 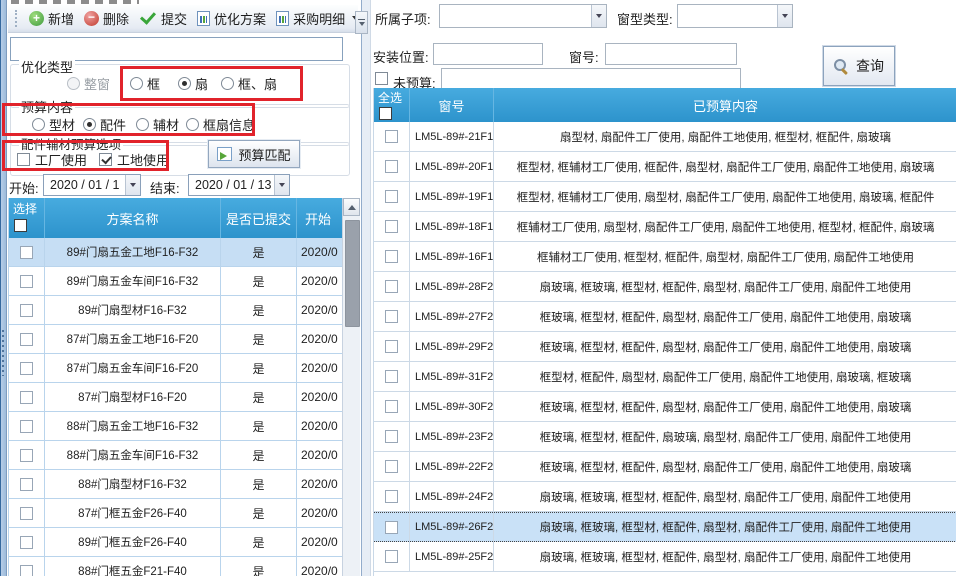 I want to click on splitter-grip, so click(x=3, y=353).